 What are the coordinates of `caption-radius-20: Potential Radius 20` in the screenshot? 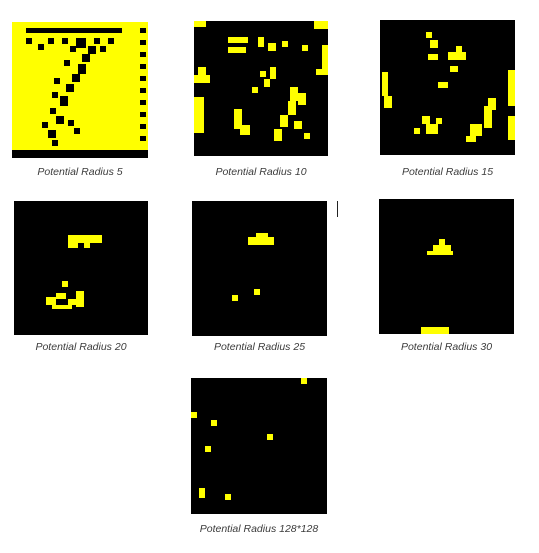 It's located at (81, 347).